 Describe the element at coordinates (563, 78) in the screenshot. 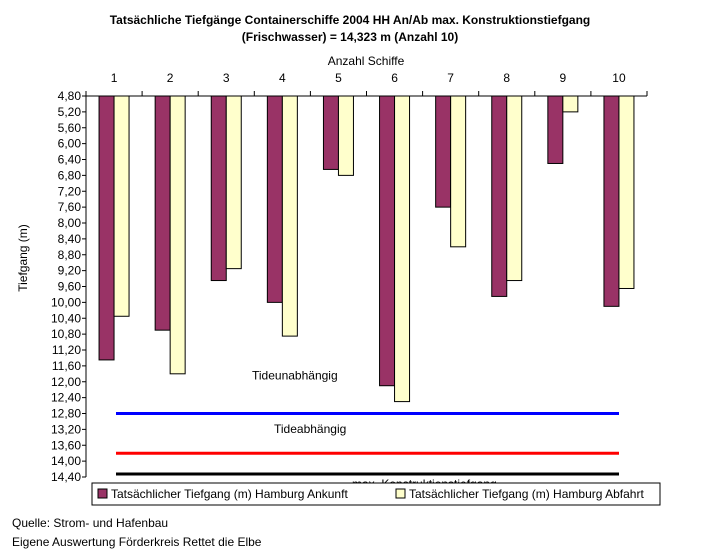

I see `category-label: 9` at that location.